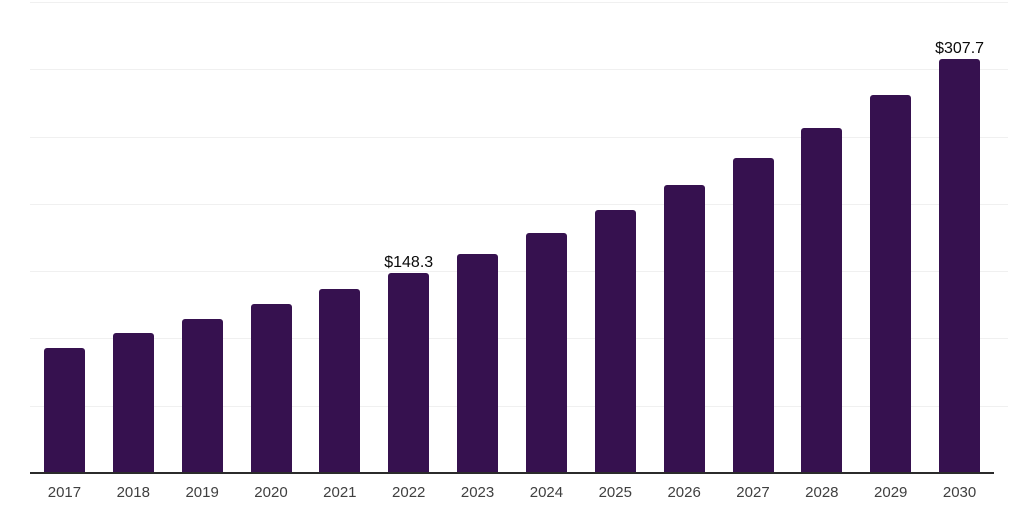 Image resolution: width=1024 pixels, height=512 pixels. Describe the element at coordinates (891, 492) in the screenshot. I see `x-tick-2029: 2029` at that location.